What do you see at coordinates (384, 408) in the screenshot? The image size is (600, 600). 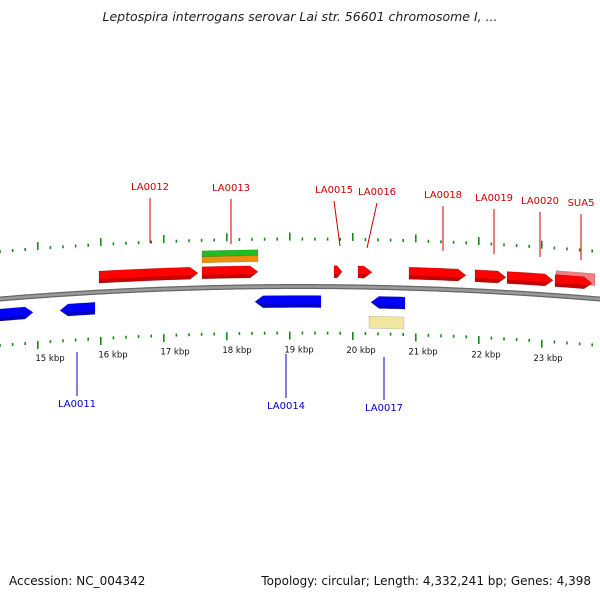 I see `gene-label-la0017: LA0017` at bounding box center [384, 408].